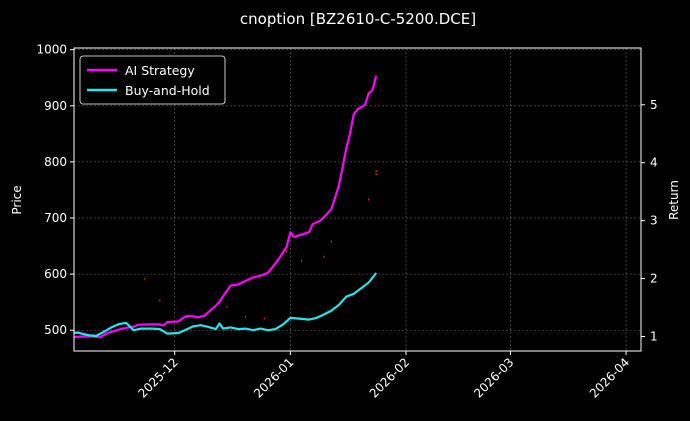 Image resolution: width=690 pixels, height=421 pixels. I want to click on y-left-tick-label: 900, so click(55, 106).